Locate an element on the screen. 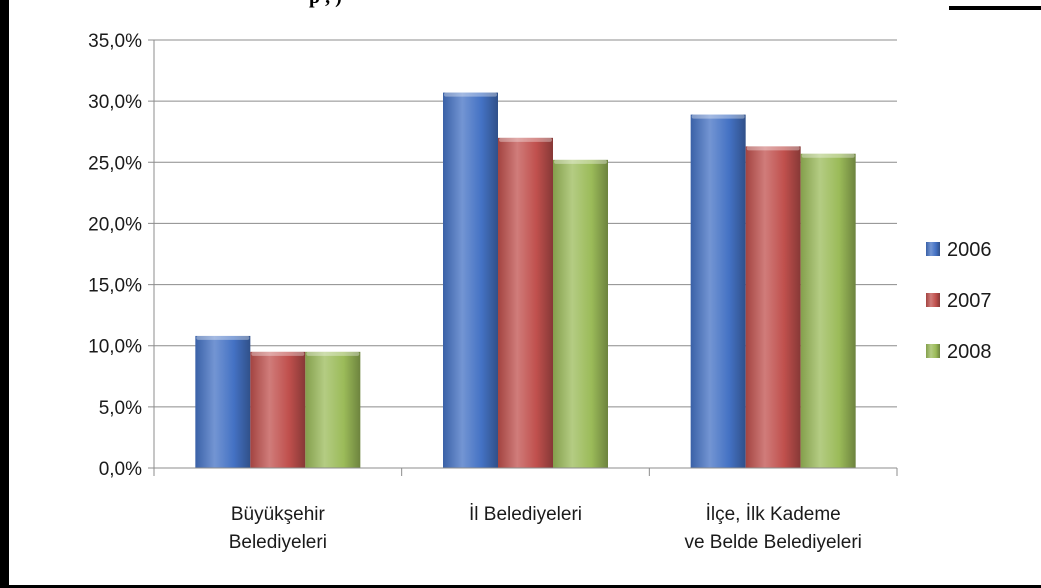 This screenshot has height=588, width=1041. y-tick-label: 5,0% is located at coordinates (120, 408).